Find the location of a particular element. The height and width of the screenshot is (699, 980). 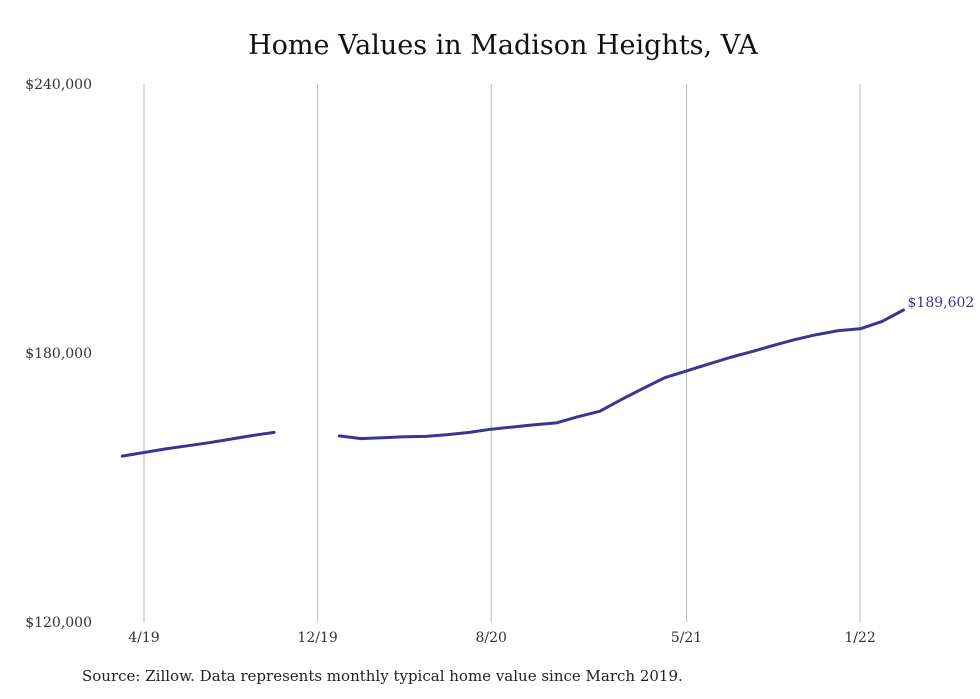

x-tick-label: 4/19 is located at coordinates (143, 638).